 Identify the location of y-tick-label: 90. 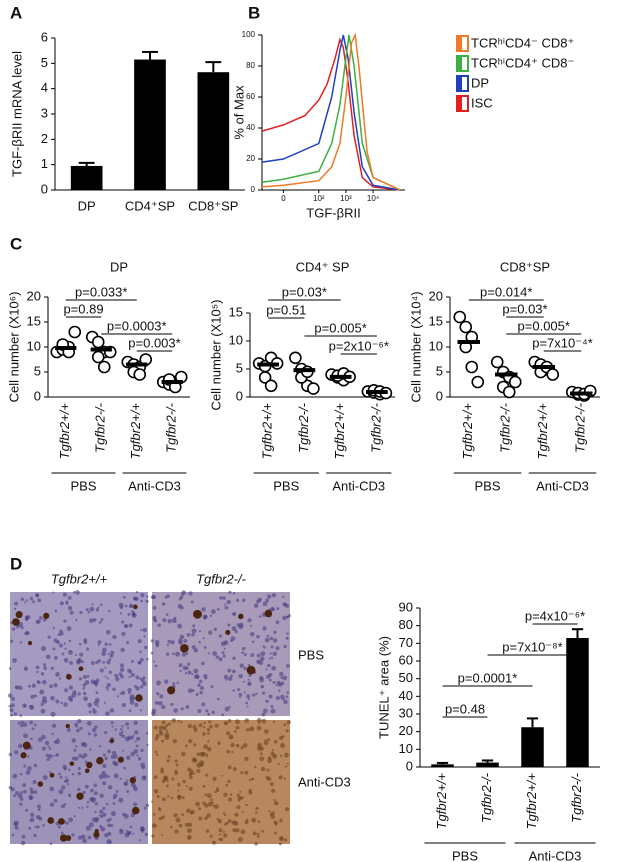
(406, 606).